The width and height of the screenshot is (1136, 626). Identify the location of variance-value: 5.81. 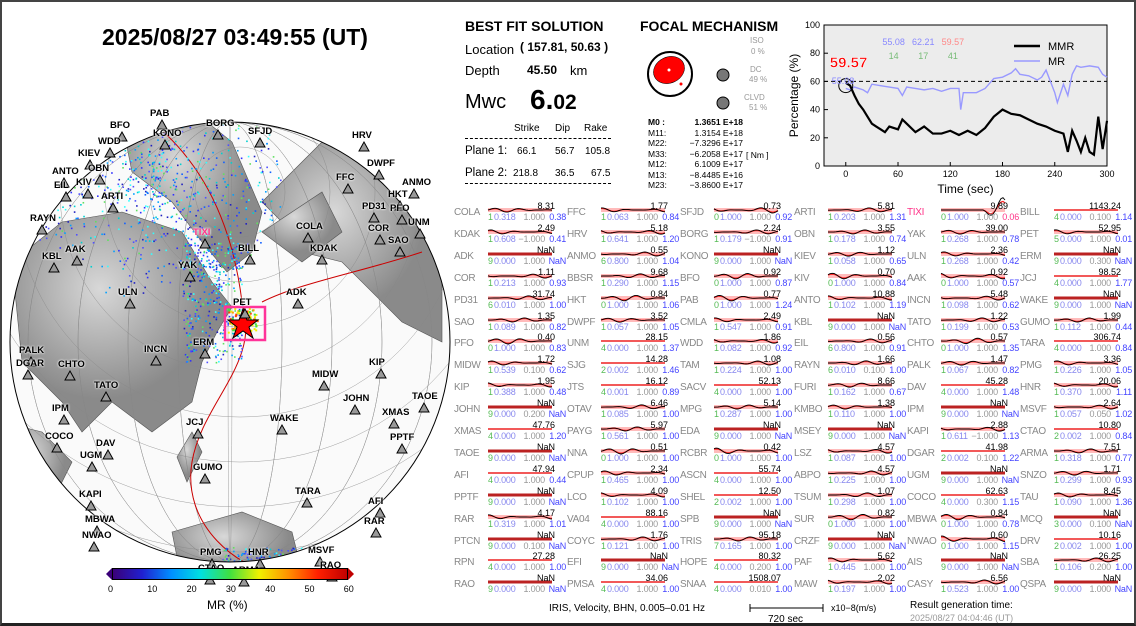
(886, 206).